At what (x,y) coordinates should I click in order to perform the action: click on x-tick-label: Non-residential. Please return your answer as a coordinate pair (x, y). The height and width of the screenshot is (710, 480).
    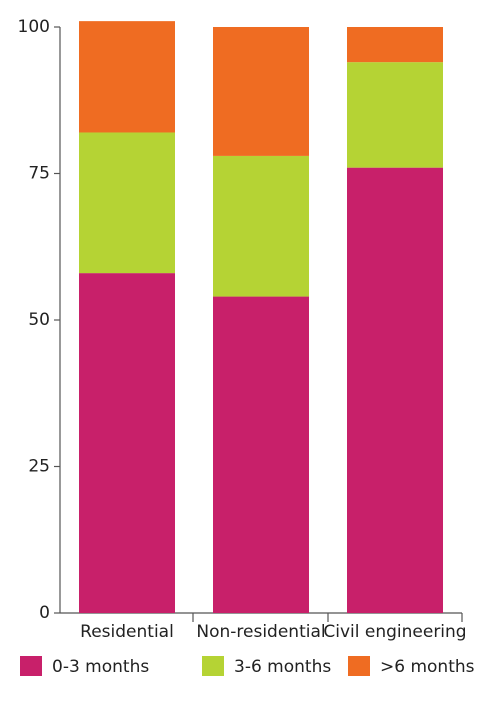
    Looking at the image, I should click on (260, 632).